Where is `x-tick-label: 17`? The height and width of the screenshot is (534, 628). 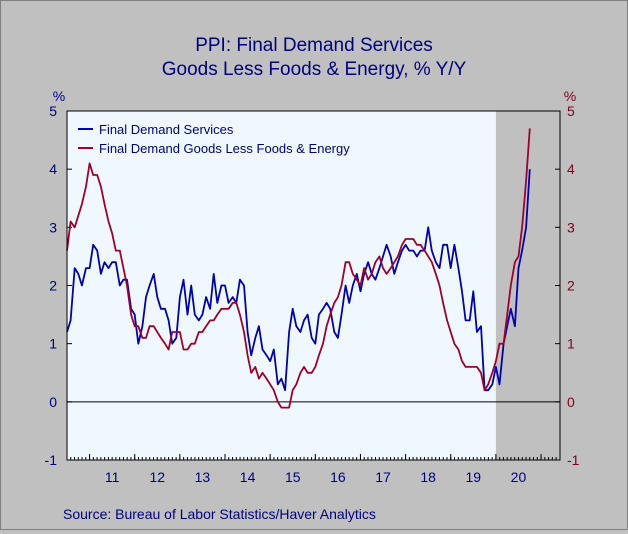 x-tick-label: 17 is located at coordinates (383, 477).